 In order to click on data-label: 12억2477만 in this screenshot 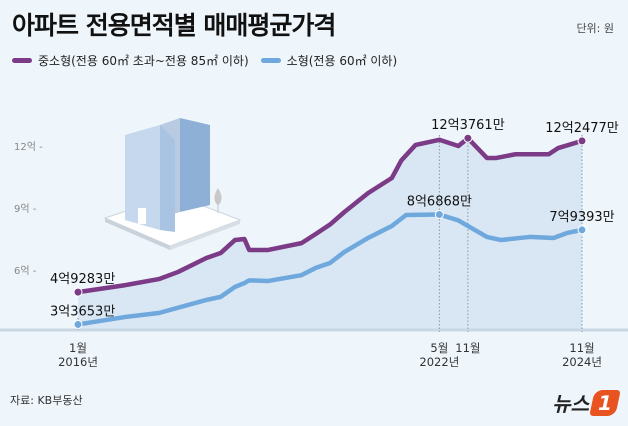, I will do `click(582, 128)`.